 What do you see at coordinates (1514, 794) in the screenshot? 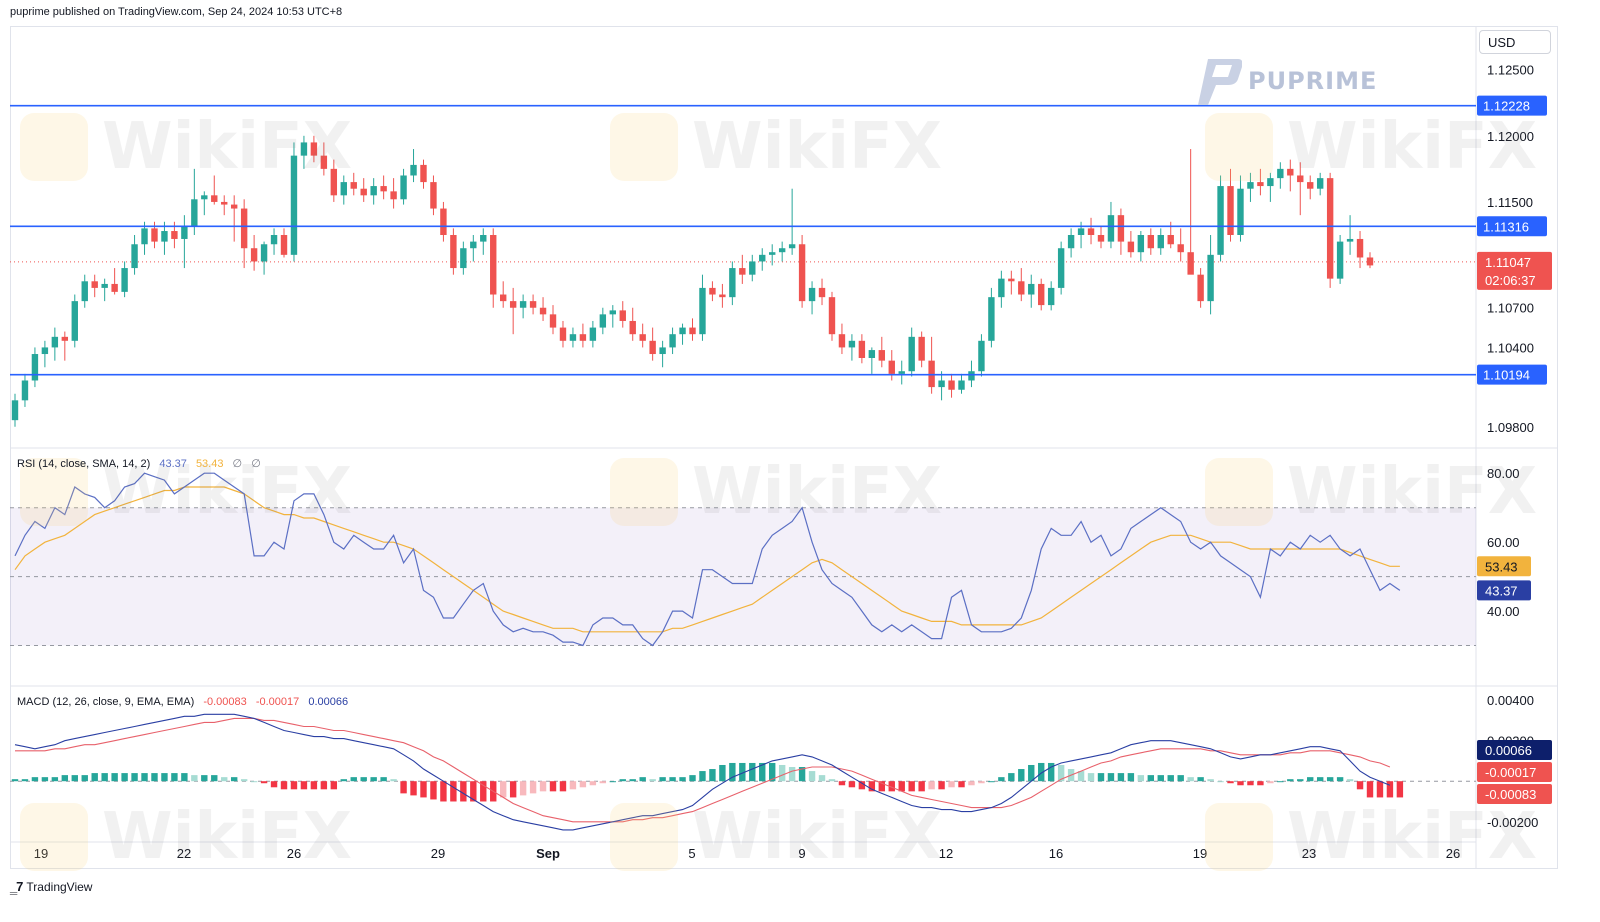
I see `macd-hist-badge` at bounding box center [1514, 794].